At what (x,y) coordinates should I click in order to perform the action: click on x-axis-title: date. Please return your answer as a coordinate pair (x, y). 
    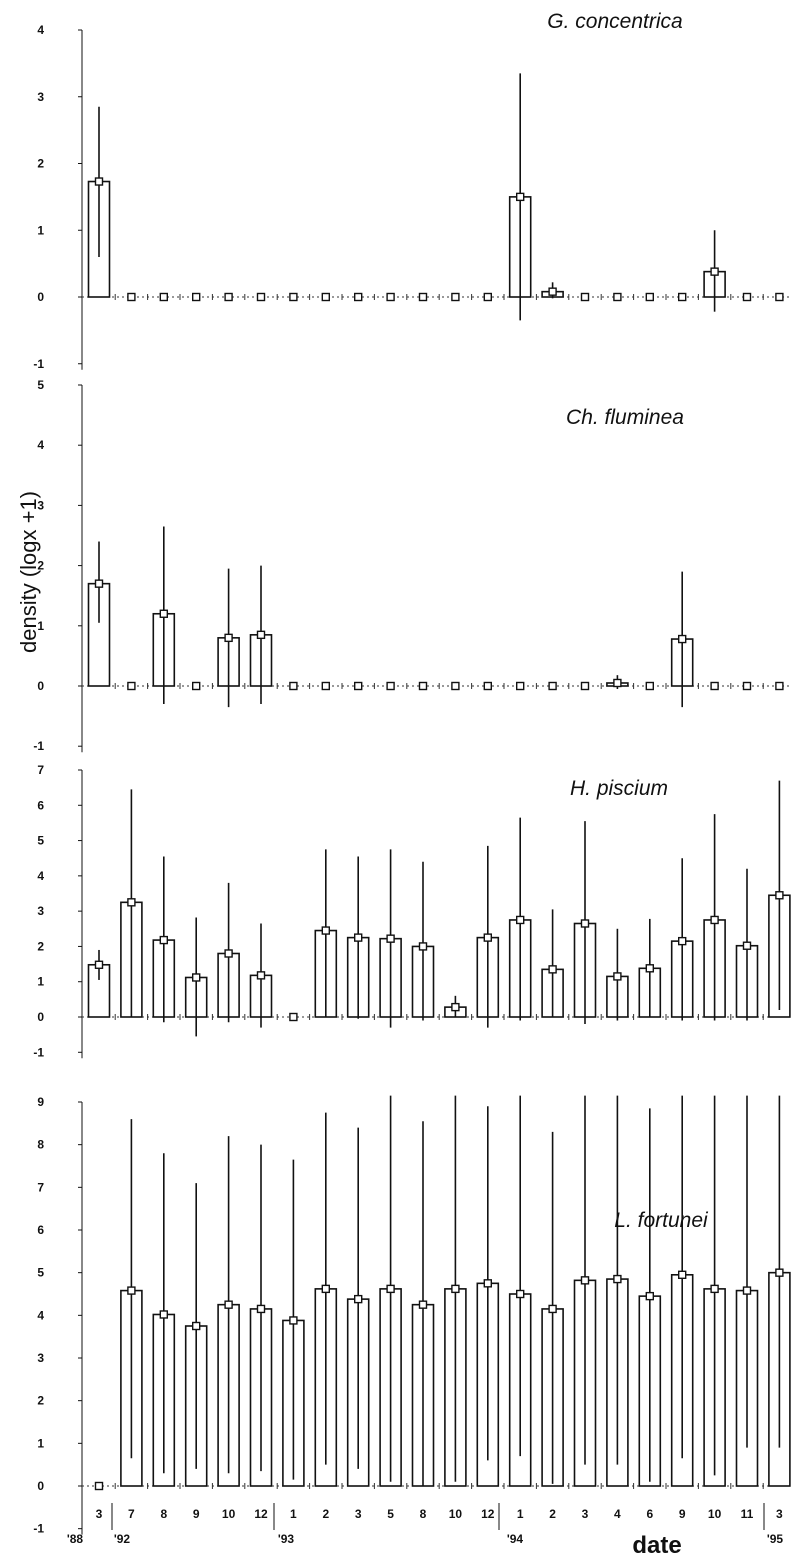
    Looking at the image, I should click on (656, 1545).